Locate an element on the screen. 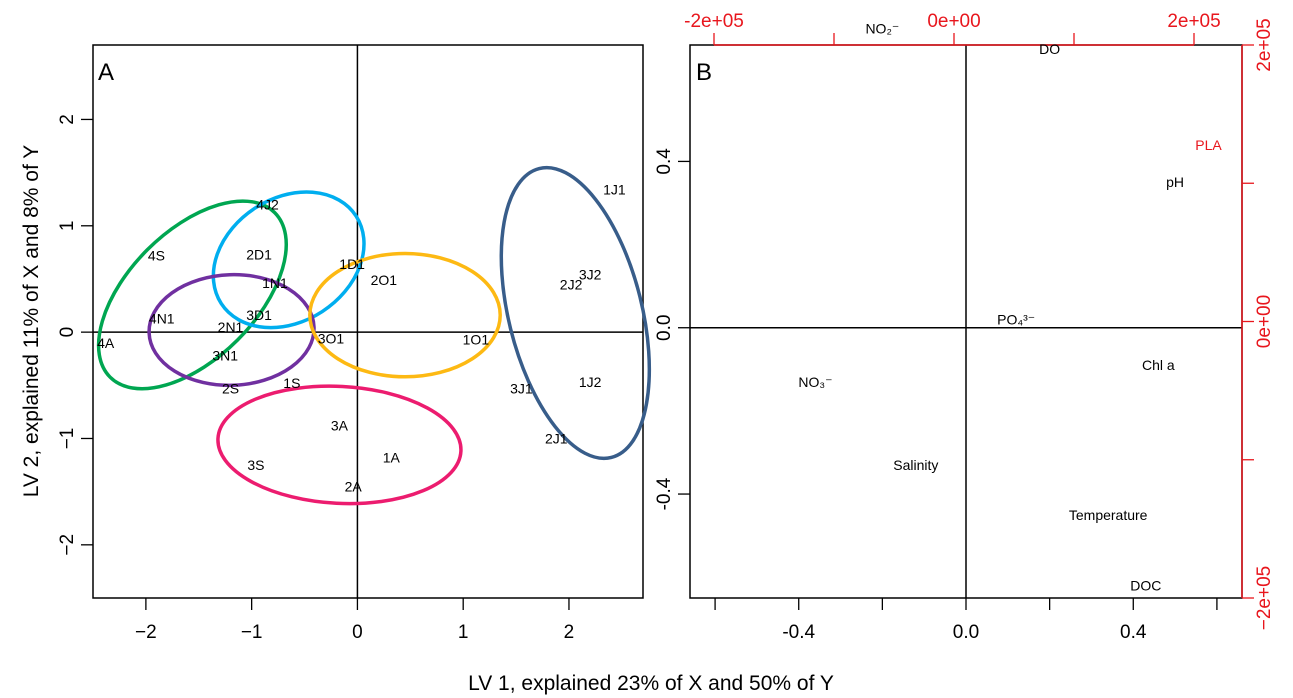 The image size is (1293, 698). panel-a-point-label: 2J1 is located at coordinates (556, 438).